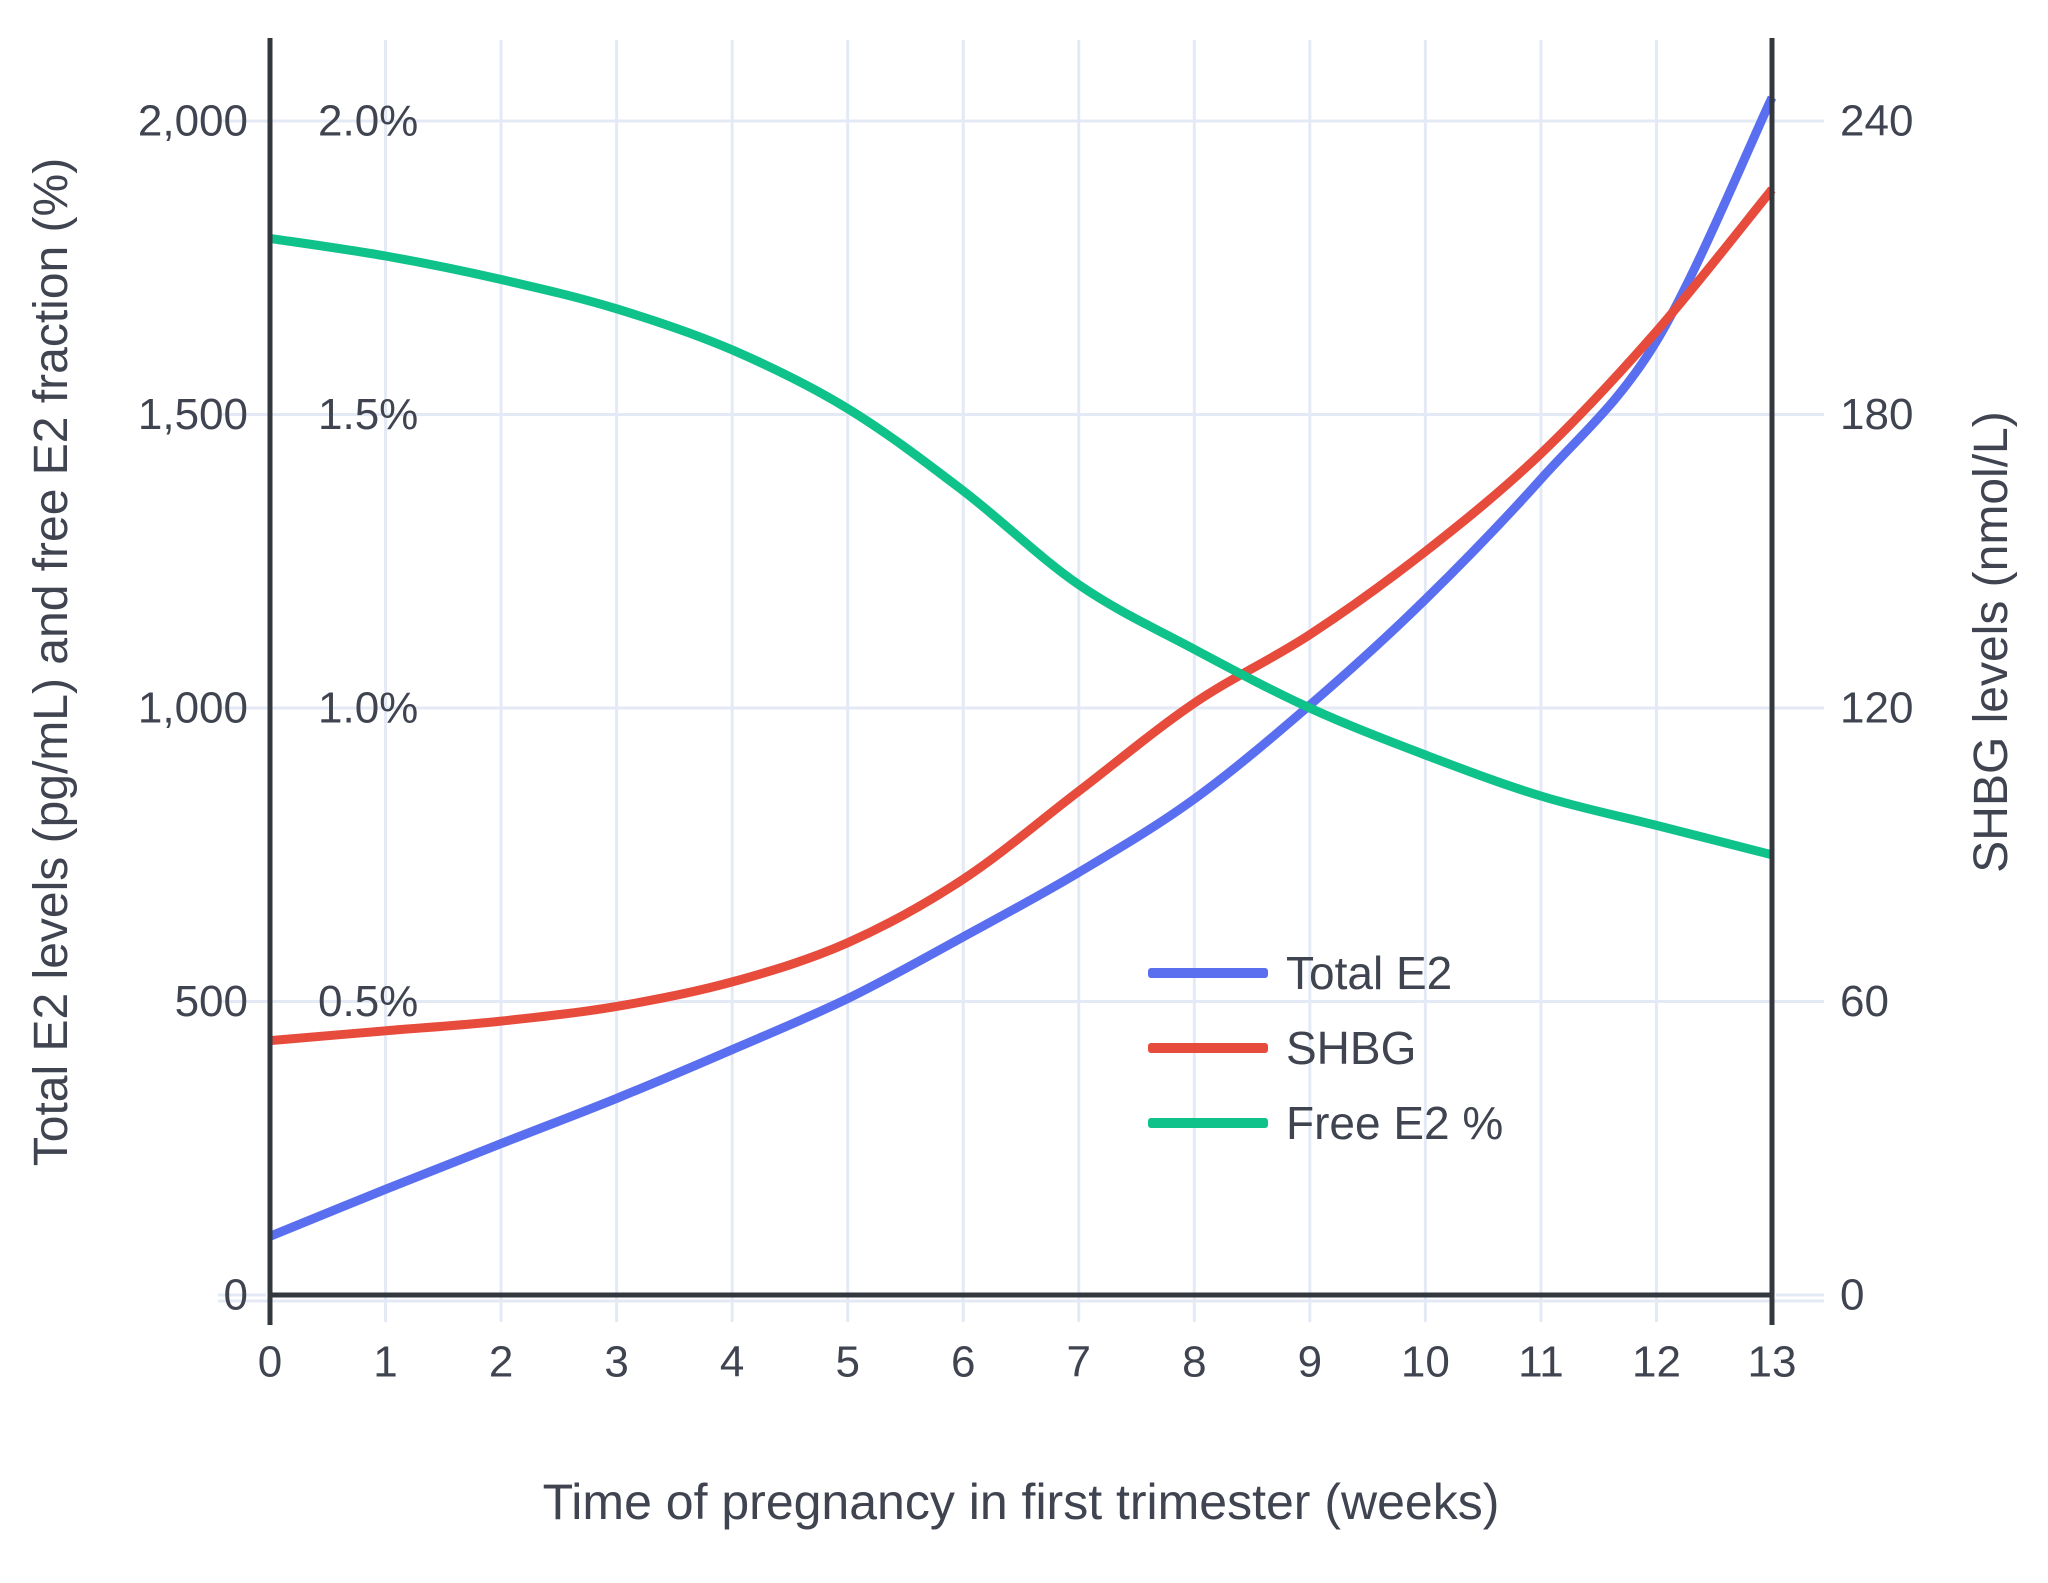  What do you see at coordinates (732, 1362) in the screenshot?
I see `x-tick-label-4: 4` at bounding box center [732, 1362].